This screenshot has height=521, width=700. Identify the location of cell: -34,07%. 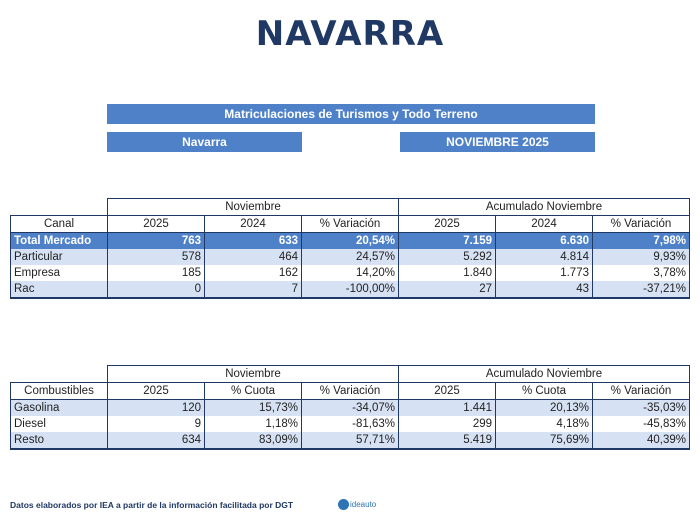
(350, 407).